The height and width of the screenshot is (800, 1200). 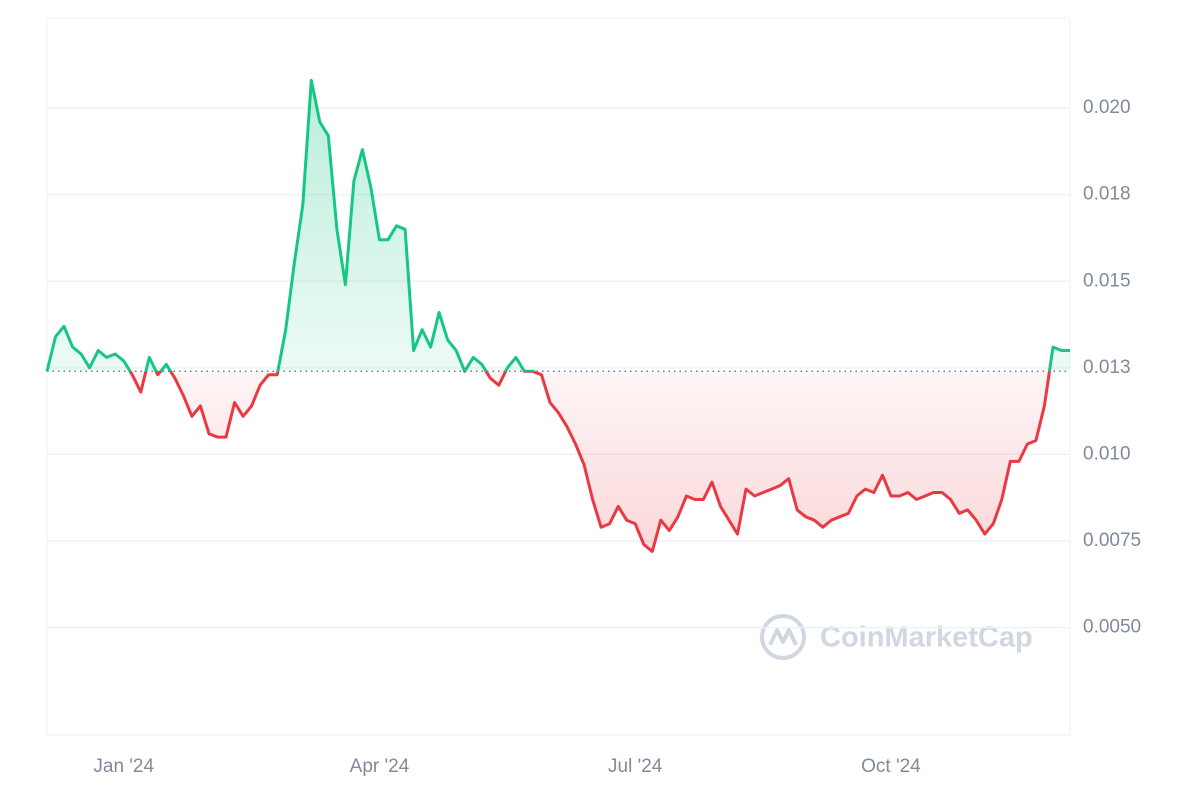 What do you see at coordinates (380, 766) in the screenshot?
I see `x-tick-label: Apr '24` at bounding box center [380, 766].